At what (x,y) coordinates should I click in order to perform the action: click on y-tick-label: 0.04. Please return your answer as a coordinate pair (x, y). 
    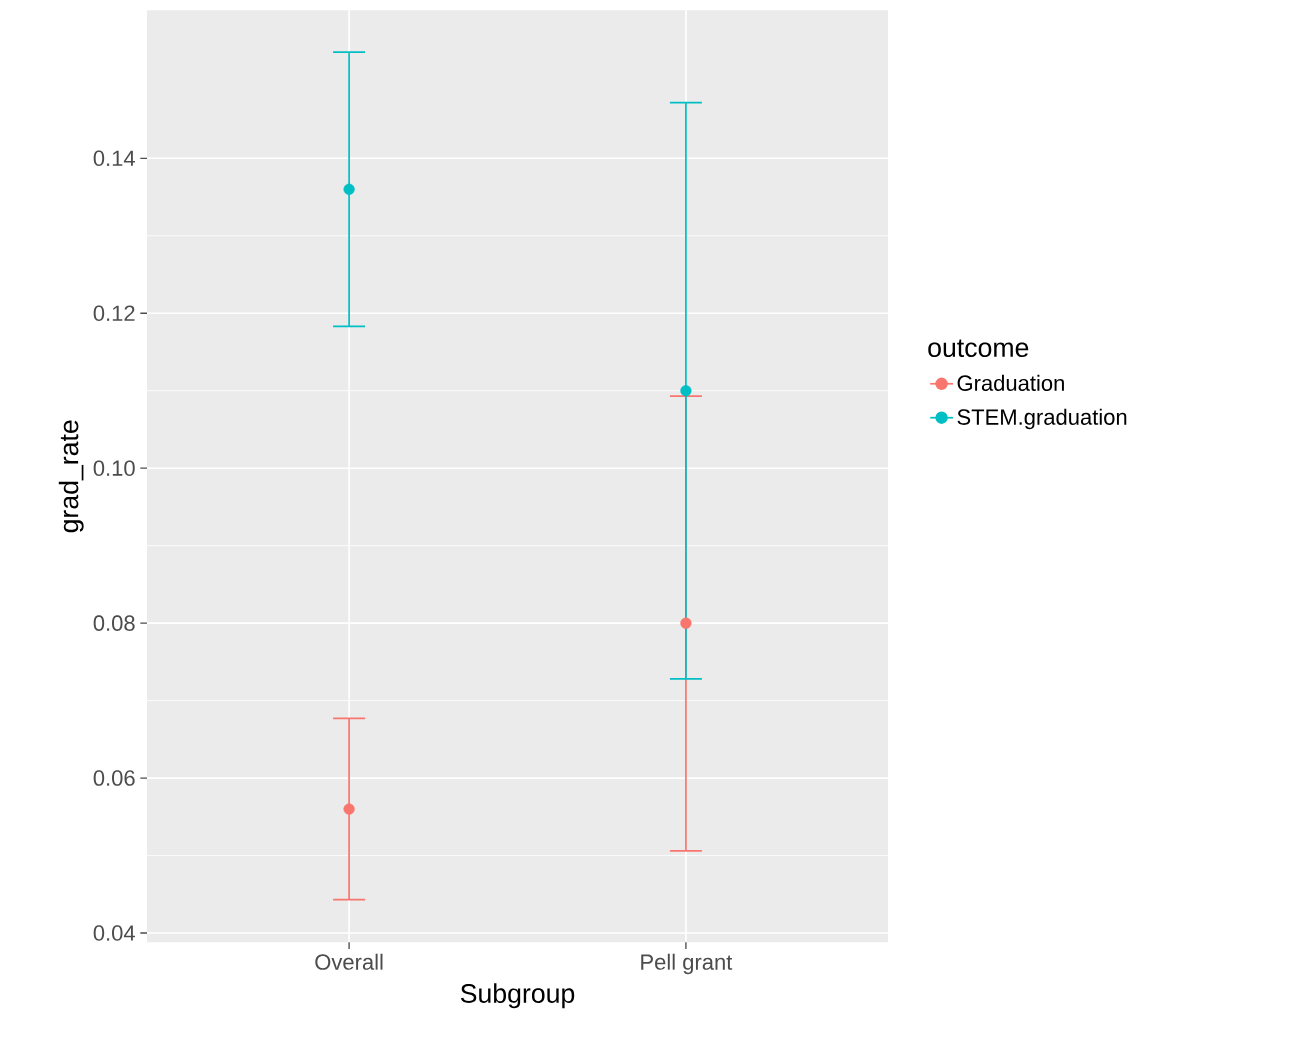
    Looking at the image, I should click on (114, 933).